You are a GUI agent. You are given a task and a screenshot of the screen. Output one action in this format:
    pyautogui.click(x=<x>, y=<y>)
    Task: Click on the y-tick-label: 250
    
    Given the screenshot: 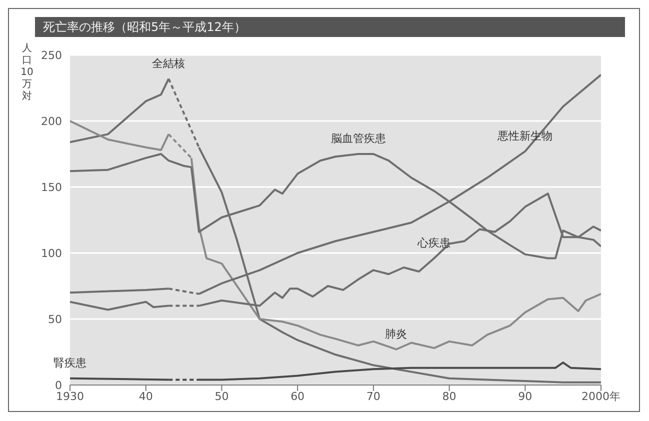 What is the action you would take?
    pyautogui.click(x=51, y=55)
    